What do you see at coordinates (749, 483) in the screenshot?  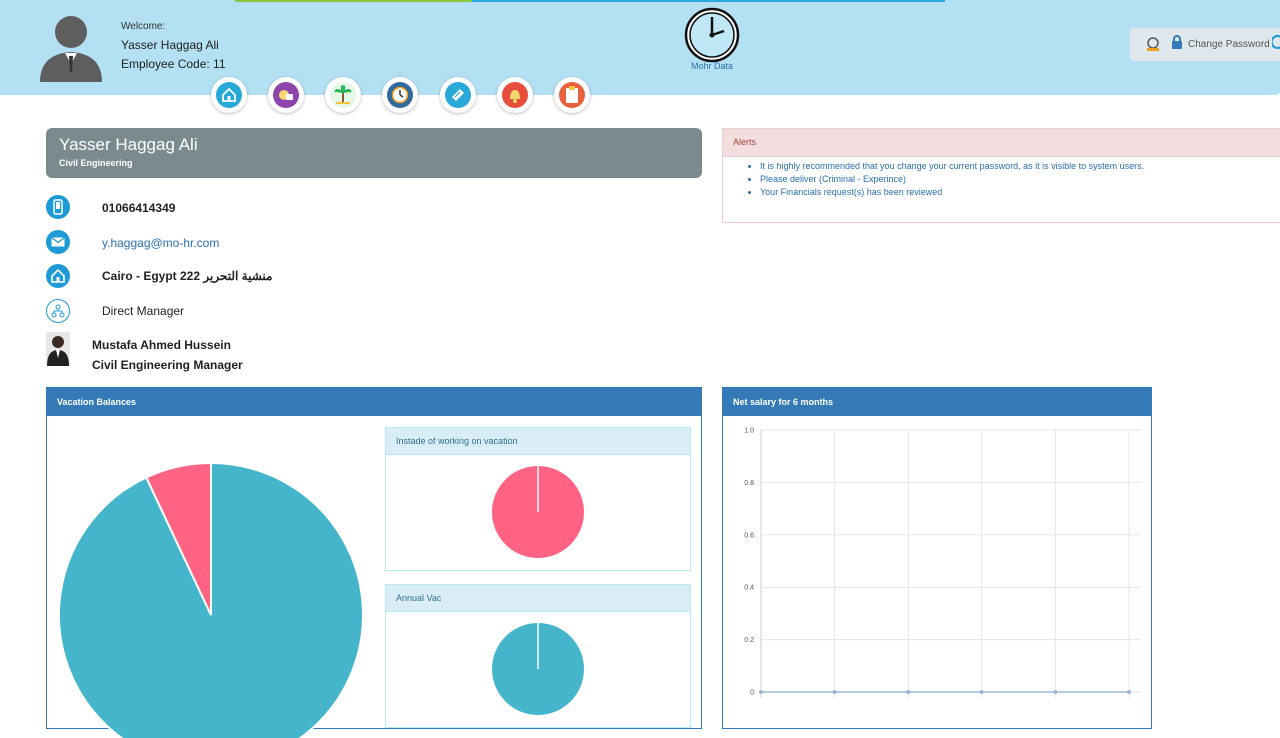 I see `y-tick-label: 0.8` at bounding box center [749, 483].